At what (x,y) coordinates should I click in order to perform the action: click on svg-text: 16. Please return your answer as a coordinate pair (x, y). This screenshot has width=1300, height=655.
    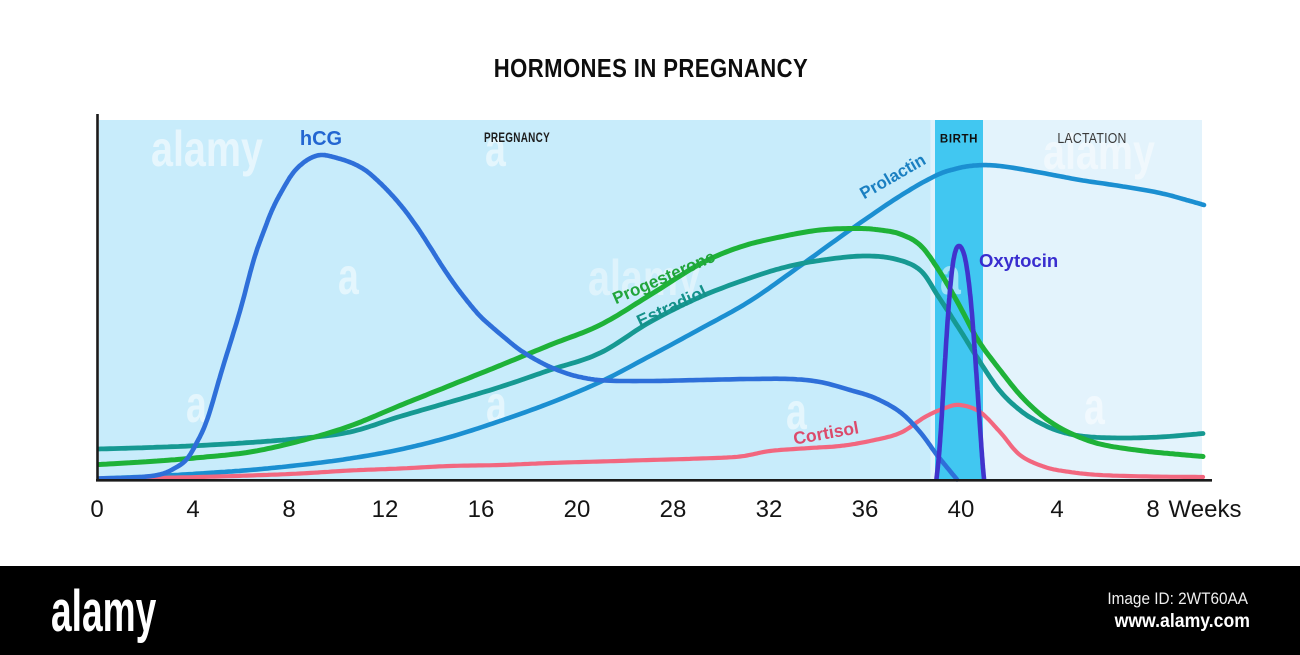
    Looking at the image, I should click on (481, 509).